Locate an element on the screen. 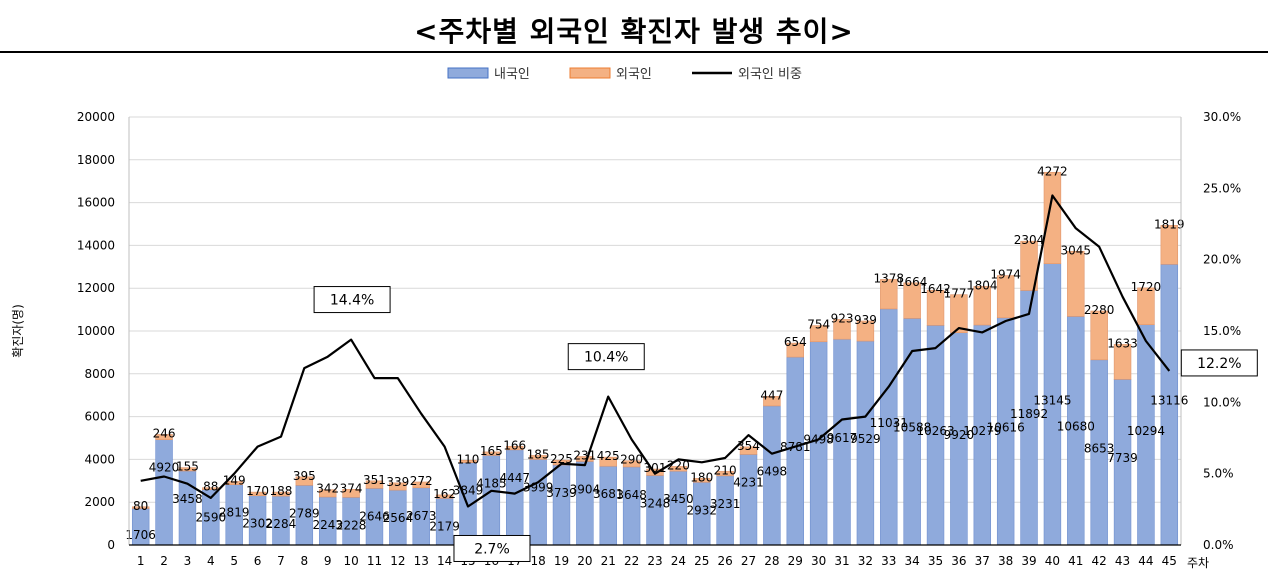 This screenshot has height=583, width=1268. label-domestic-week-36: 9920 is located at coordinates (959, 435).